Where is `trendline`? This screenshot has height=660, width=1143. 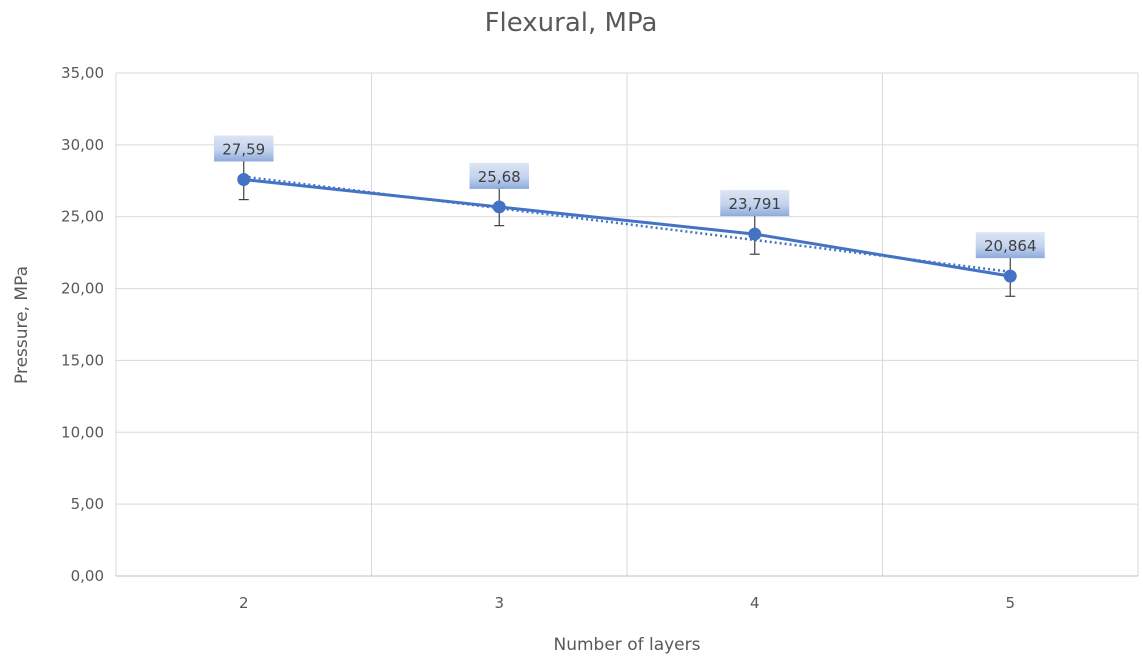
trendline is located at coordinates (627, 224).